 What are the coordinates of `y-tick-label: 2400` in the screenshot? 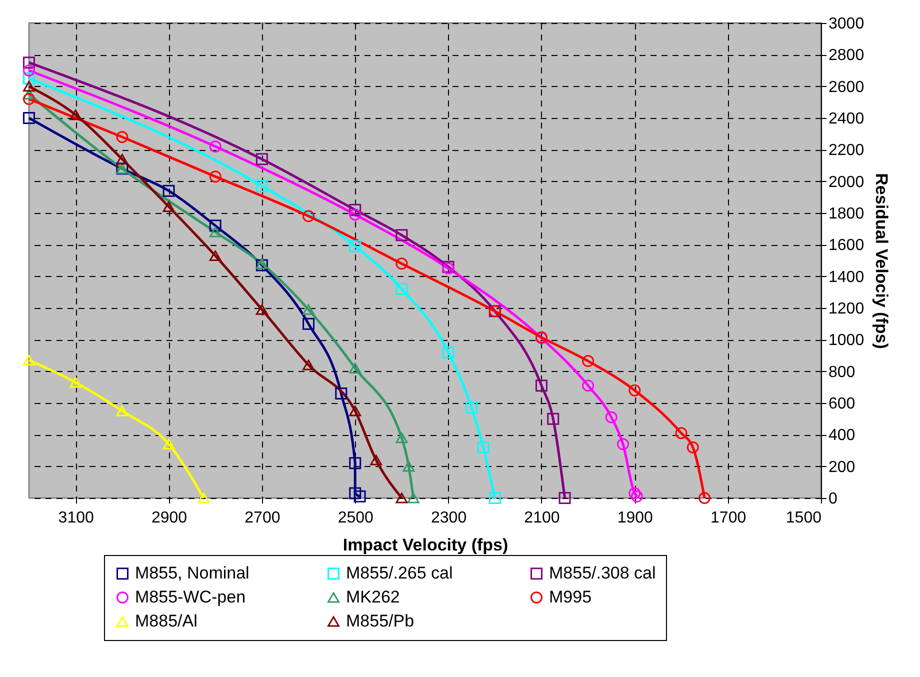 It's located at (846, 119).